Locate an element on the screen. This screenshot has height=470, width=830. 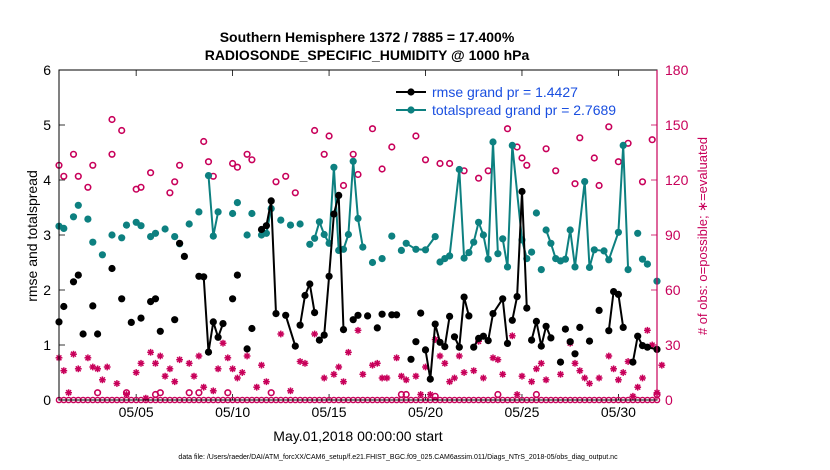
chart-subtitle: RADIOSONDE_SPECIFIC_HUMIDITY @ 1000 hPa is located at coordinates (367, 55).